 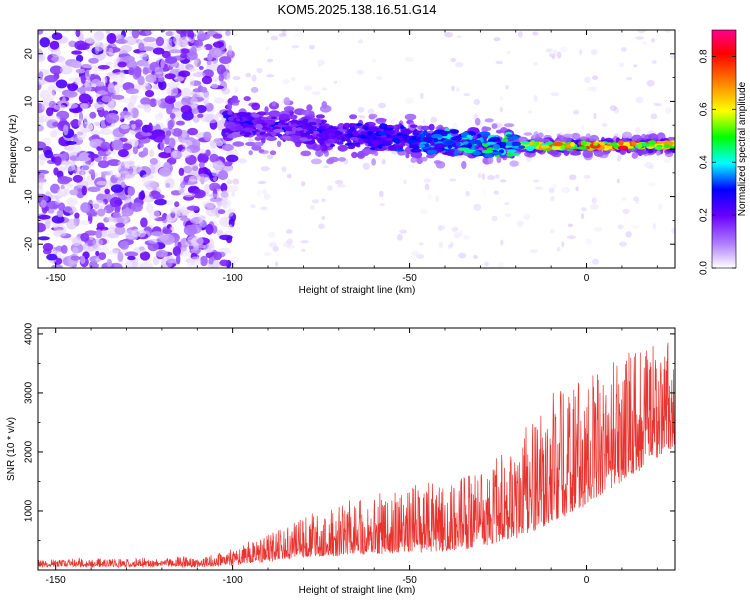 What do you see at coordinates (56, 580) in the screenshot?
I see `snr-x-tick-label: -150` at bounding box center [56, 580].